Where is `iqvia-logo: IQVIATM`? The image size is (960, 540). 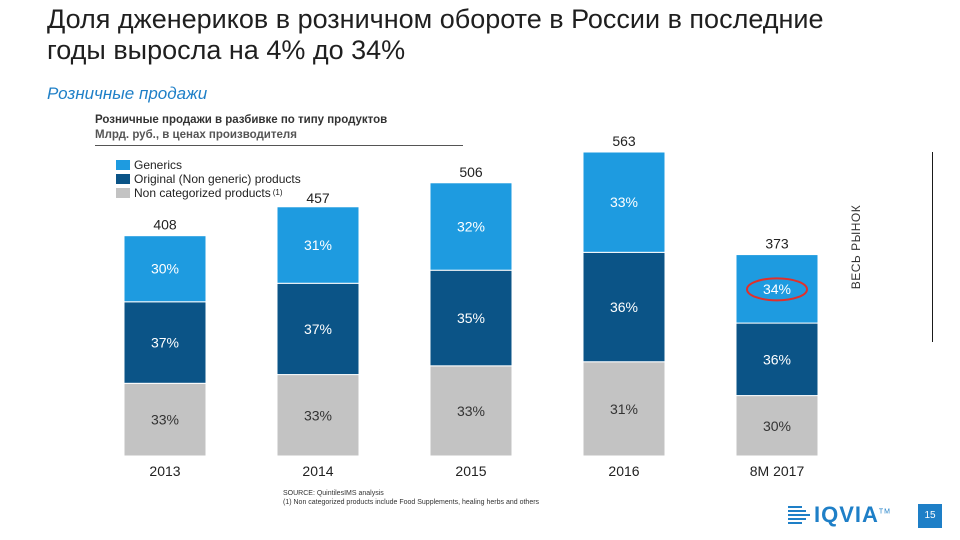 iqvia-logo: IQVIATM is located at coordinates (839, 515).